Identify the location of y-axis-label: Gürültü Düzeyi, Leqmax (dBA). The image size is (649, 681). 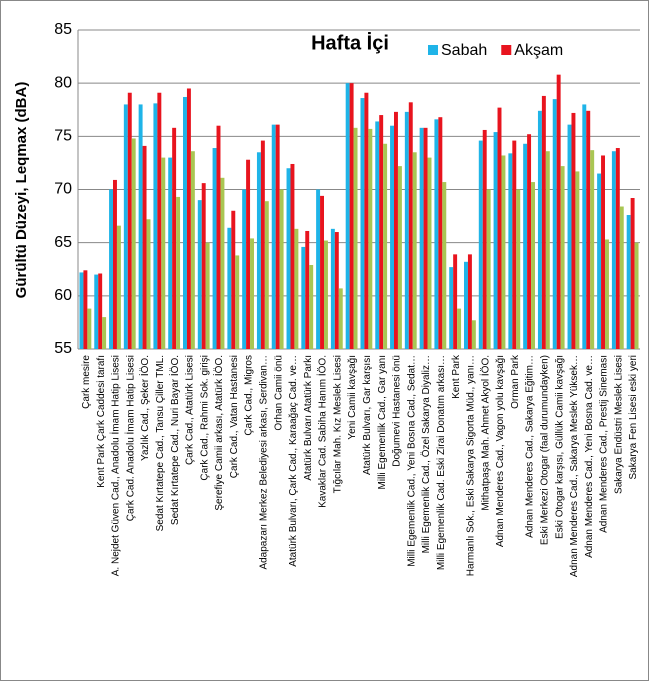
(21, 190).